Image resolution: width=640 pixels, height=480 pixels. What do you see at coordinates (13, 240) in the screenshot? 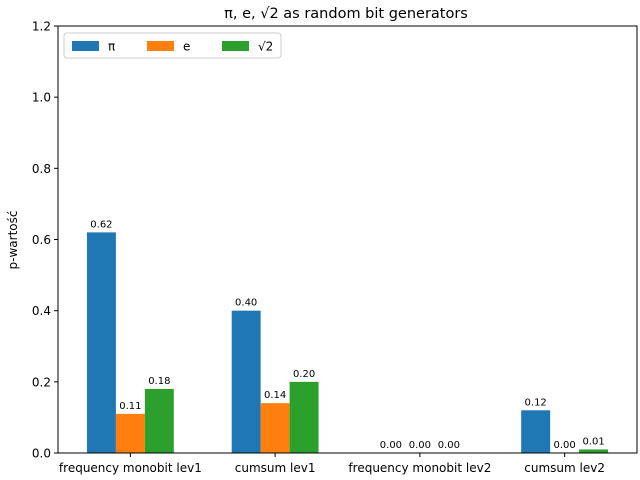
I see `y-axis-label: p-wartość` at bounding box center [13, 240].